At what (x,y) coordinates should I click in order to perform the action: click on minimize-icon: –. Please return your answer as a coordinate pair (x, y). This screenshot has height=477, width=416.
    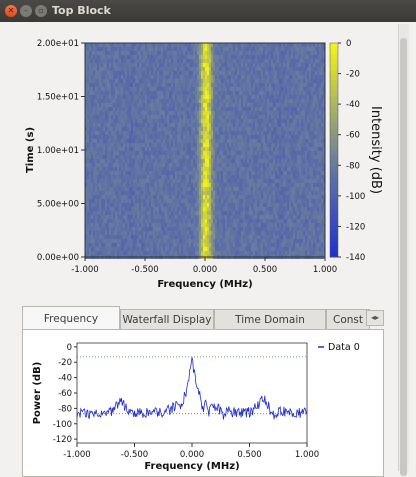
    Looking at the image, I should click on (26, 11).